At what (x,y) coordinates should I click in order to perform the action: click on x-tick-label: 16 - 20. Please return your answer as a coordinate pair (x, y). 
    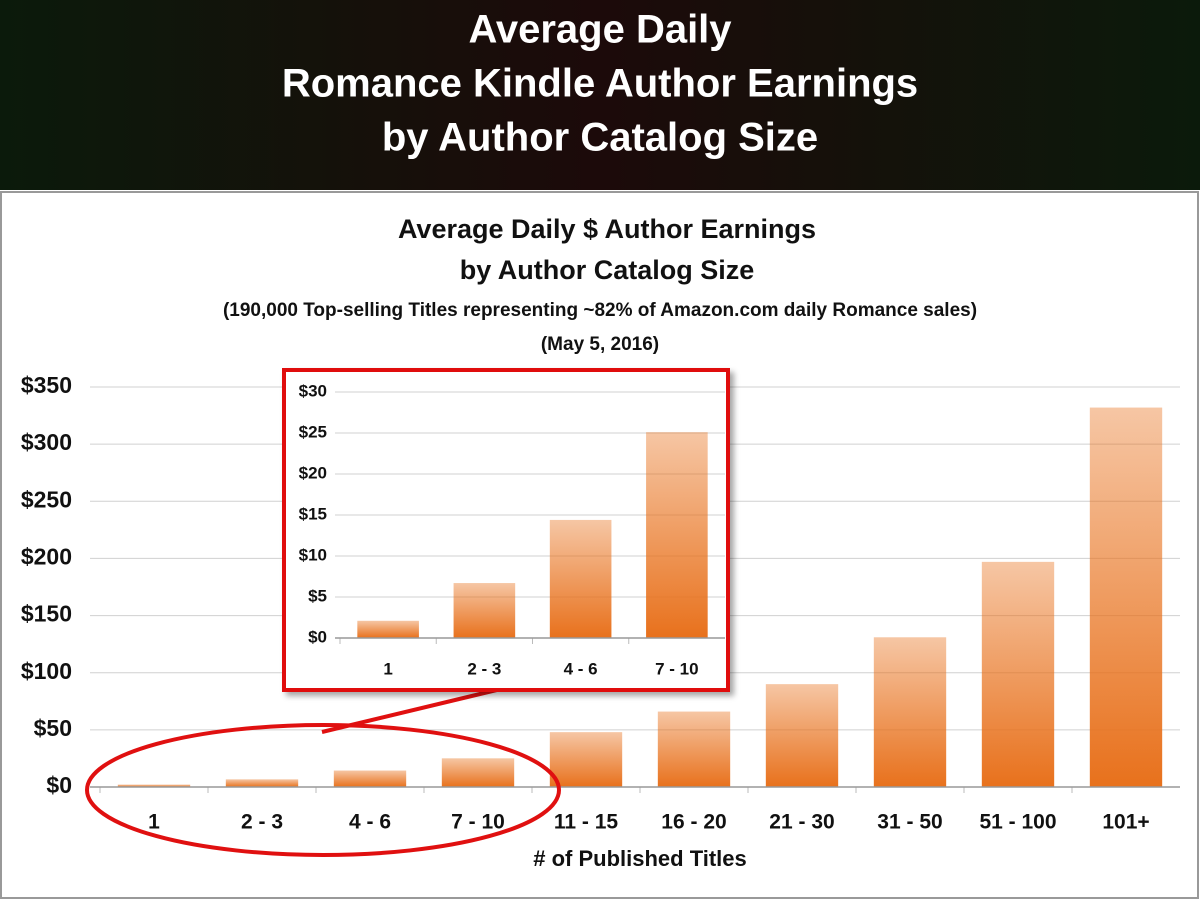
    Looking at the image, I should click on (693, 822).